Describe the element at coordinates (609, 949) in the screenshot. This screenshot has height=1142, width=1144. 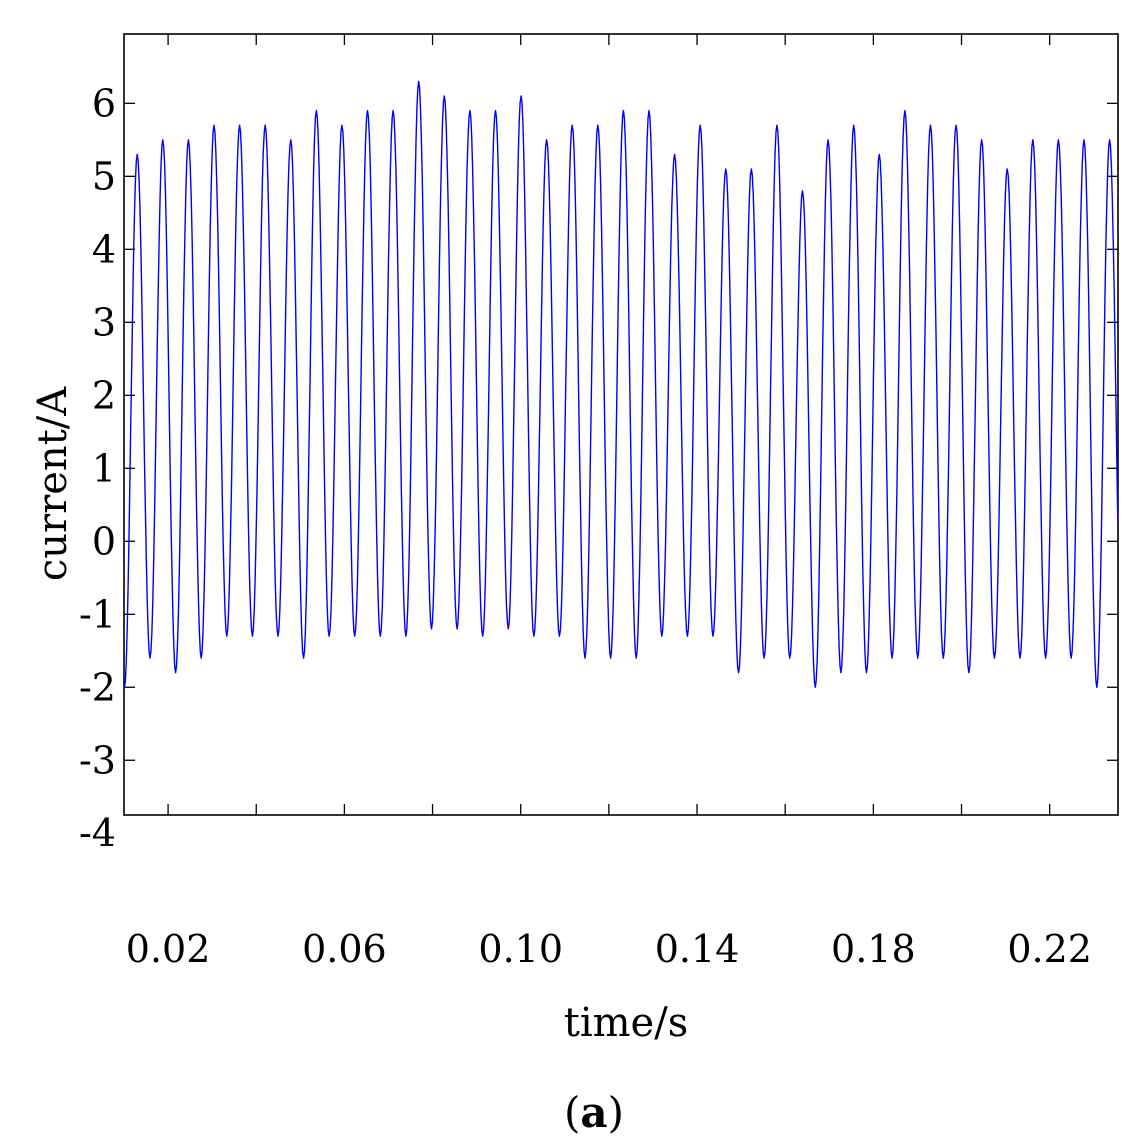
I see `x-tick-labels: 0.02 0.06 0.10 0.14 0.18 0.22` at that location.